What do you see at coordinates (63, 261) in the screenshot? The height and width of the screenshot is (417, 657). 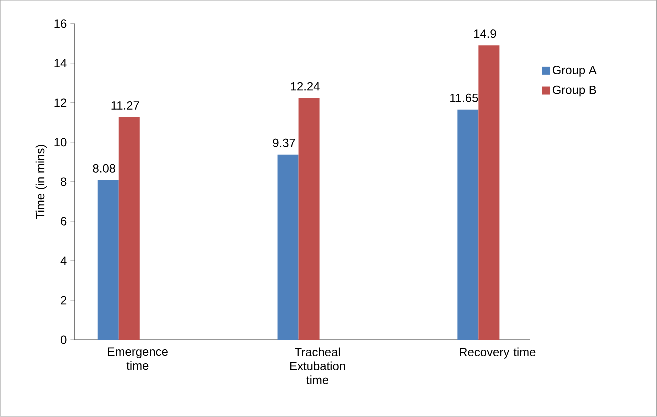 I see `y-tick-label: 4` at bounding box center [63, 261].